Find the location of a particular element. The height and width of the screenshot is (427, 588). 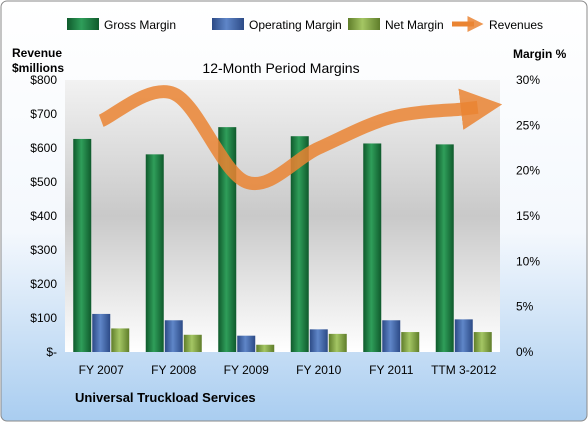

right-tick-label: 0% is located at coordinates (525, 352).